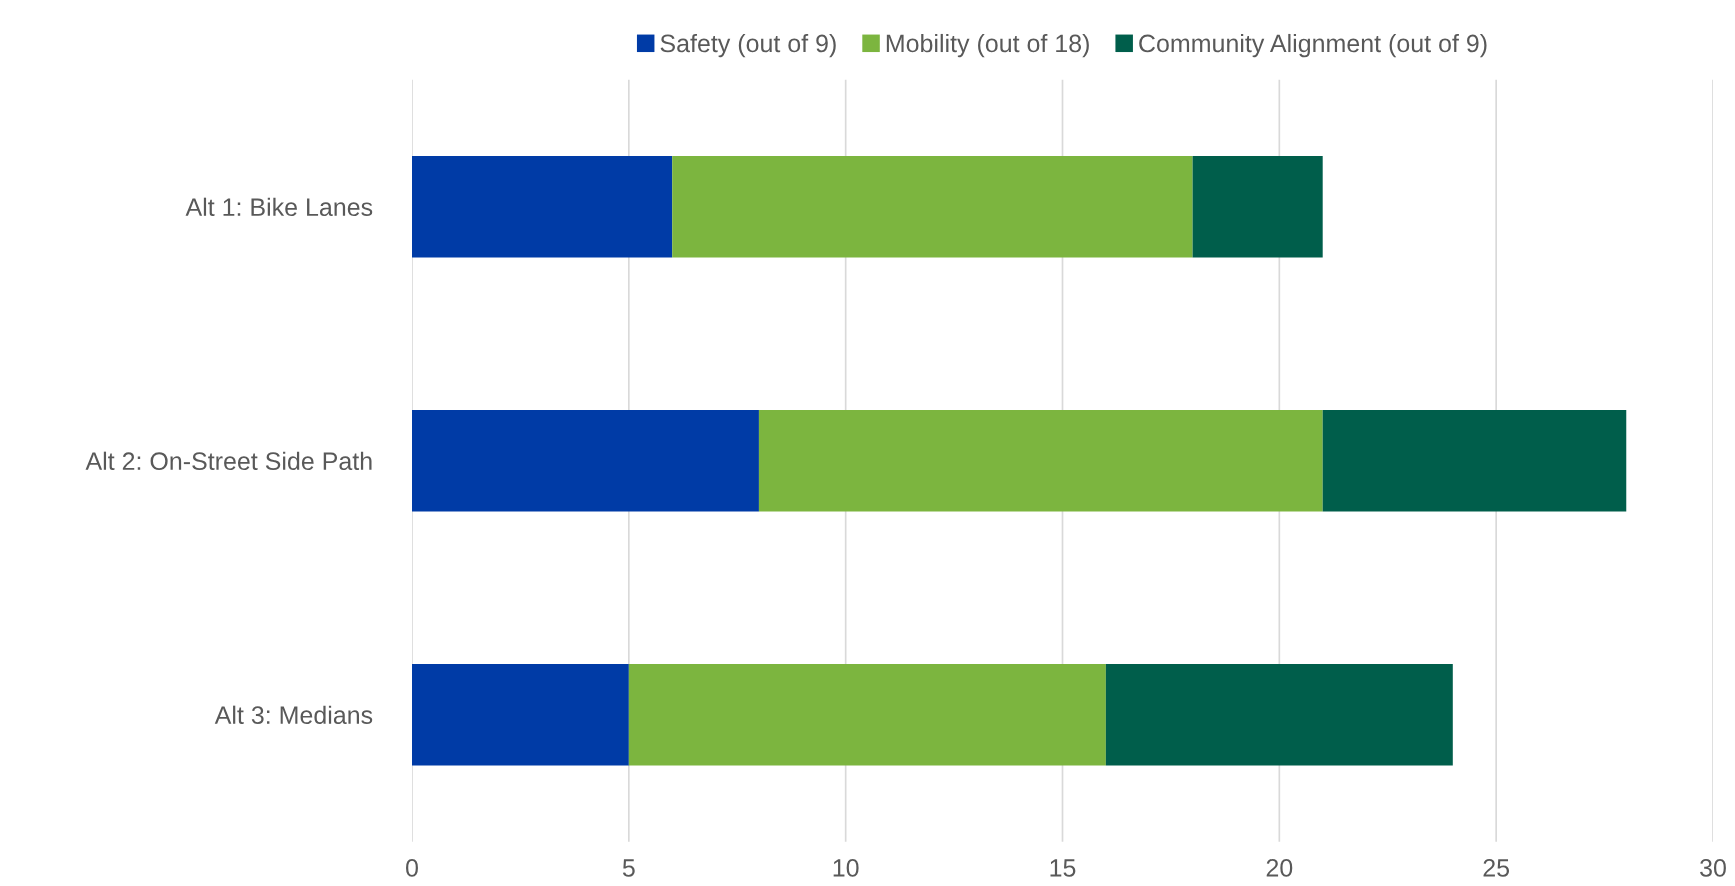  What do you see at coordinates (279, 207) in the screenshot?
I see `y-tick-label: Alt 1: Bike Lanes` at bounding box center [279, 207].